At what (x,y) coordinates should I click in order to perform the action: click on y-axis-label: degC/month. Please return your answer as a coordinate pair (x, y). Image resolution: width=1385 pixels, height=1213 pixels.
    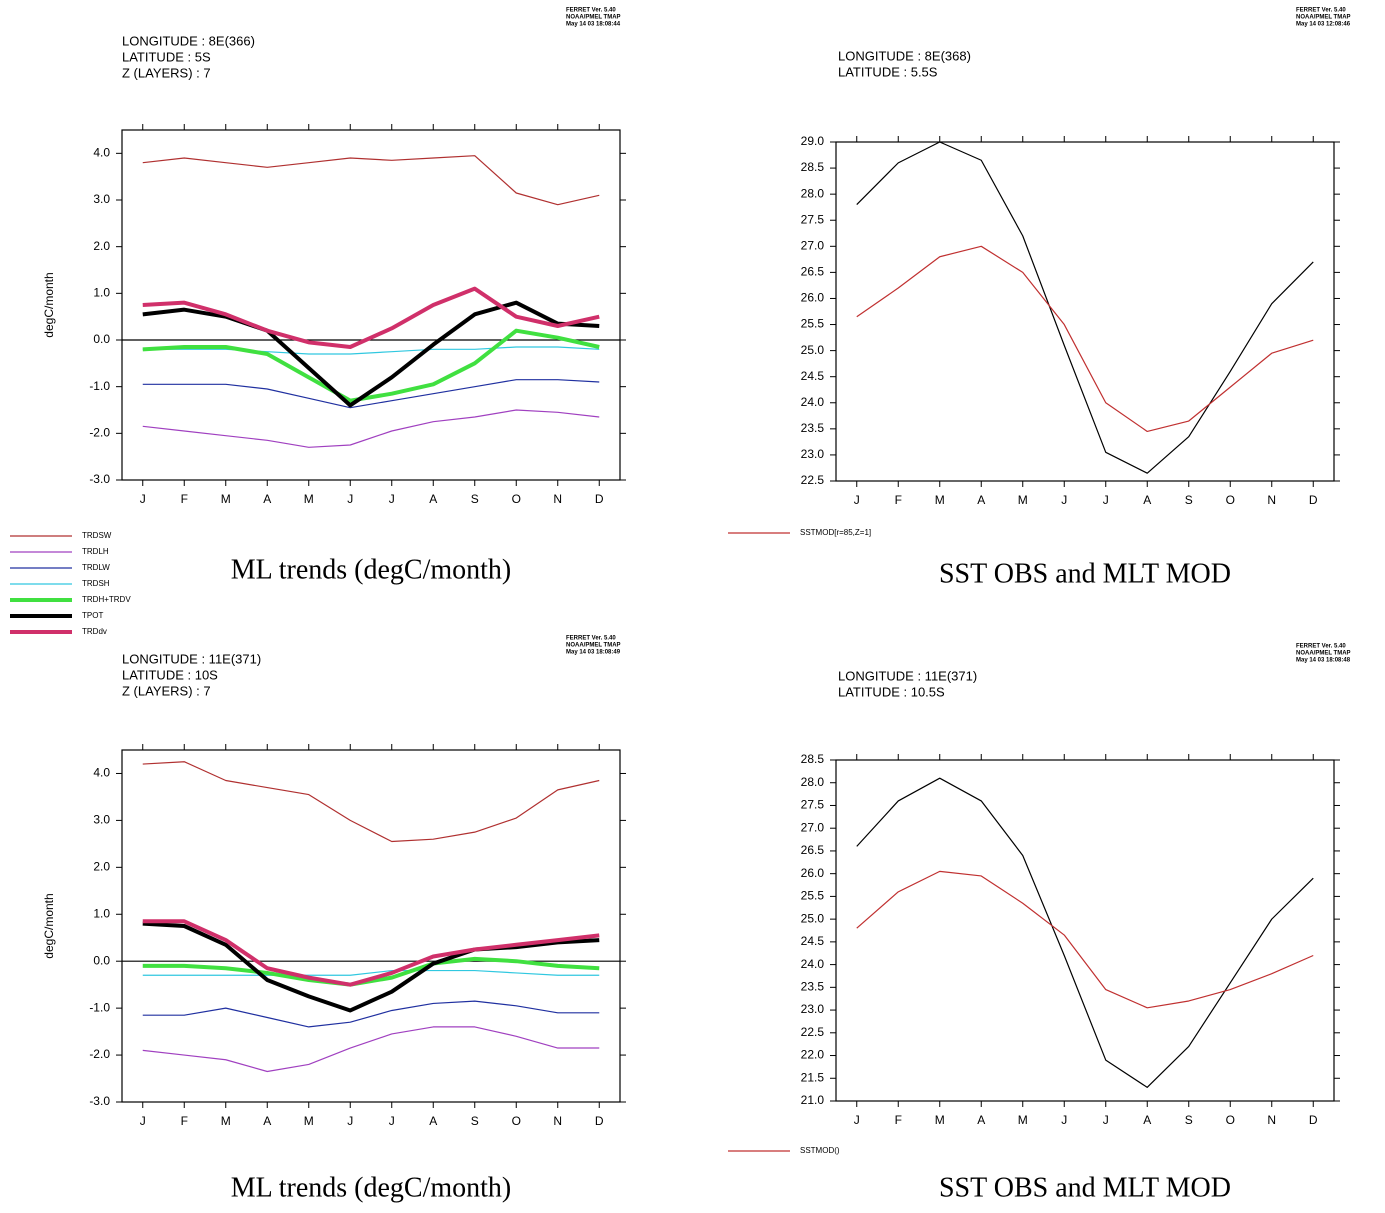
    Looking at the image, I should click on (49, 925).